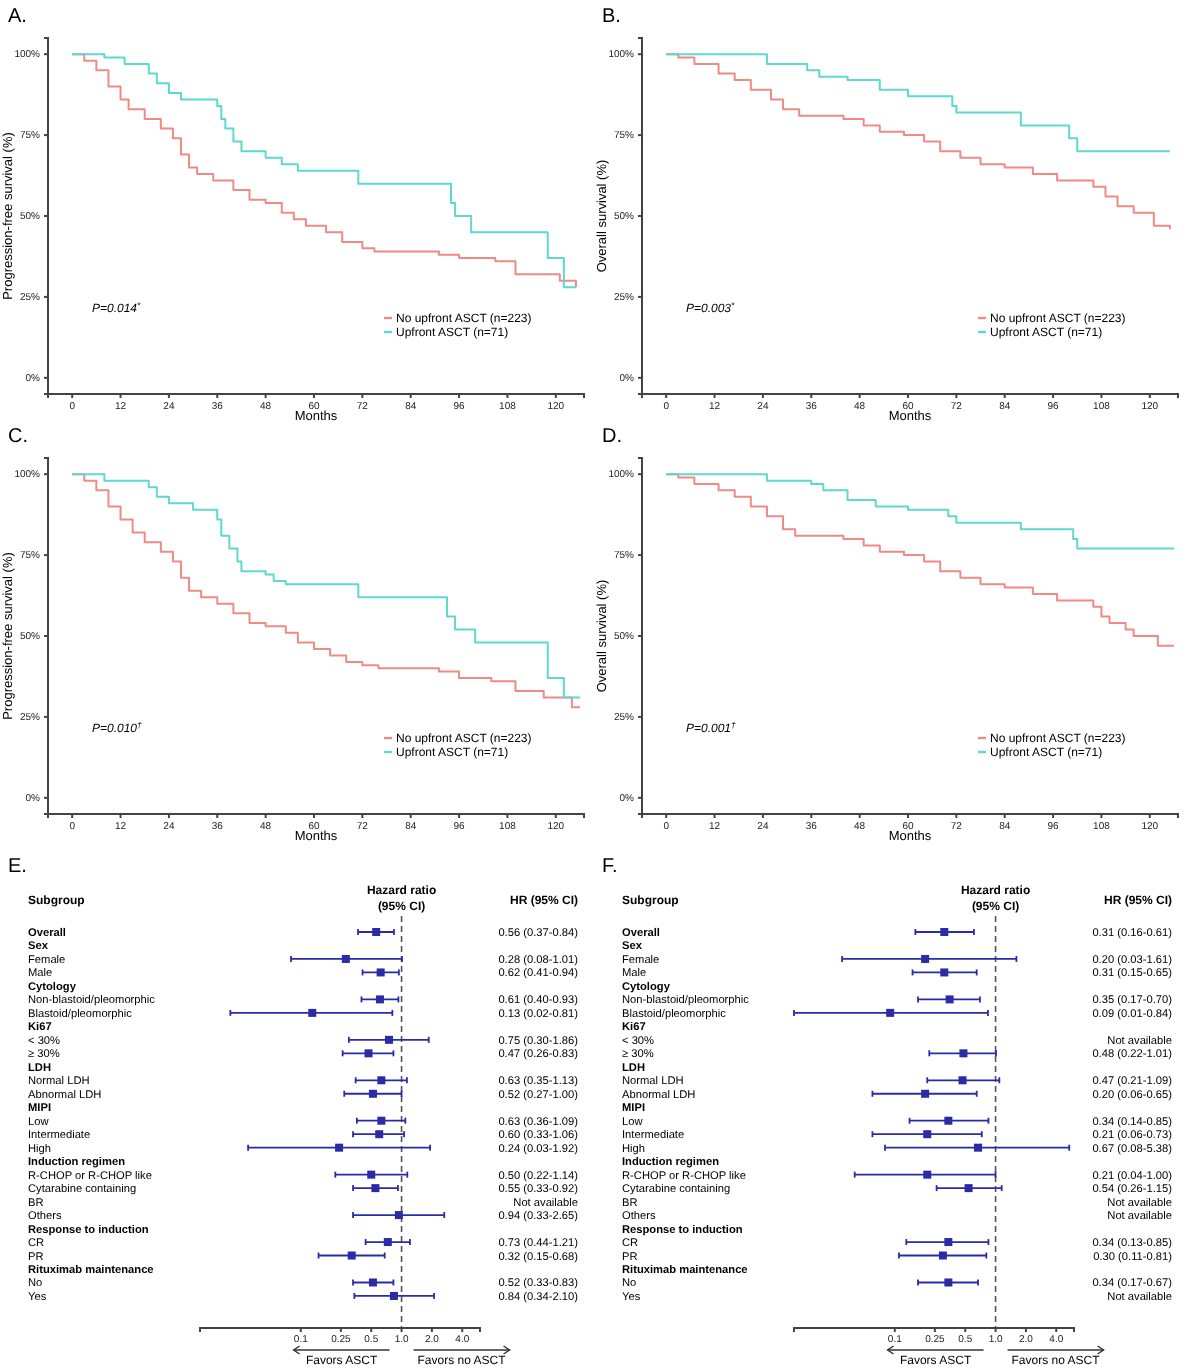  What do you see at coordinates (610, 867) in the screenshot?
I see `text: F.` at bounding box center [610, 867].